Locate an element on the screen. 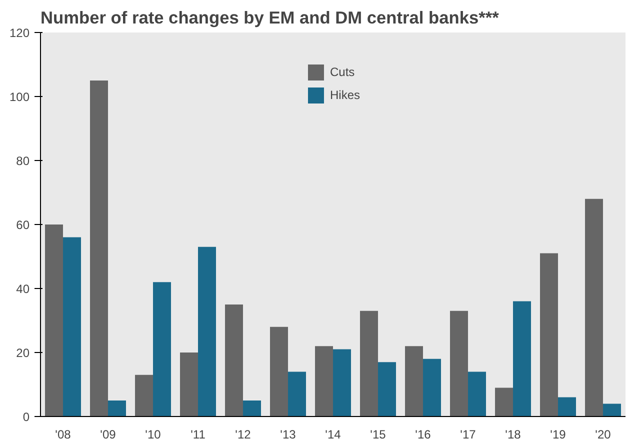  x-tick-label: '11 is located at coordinates (198, 435).